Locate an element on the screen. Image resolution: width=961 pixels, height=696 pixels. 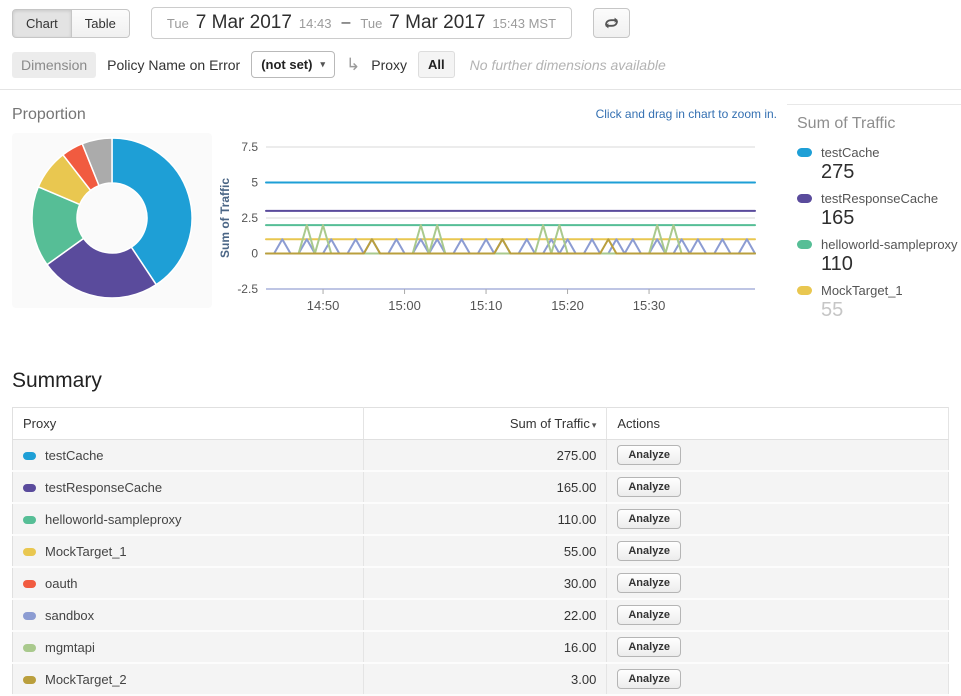
summary-title: Summary is located at coordinates (57, 380).